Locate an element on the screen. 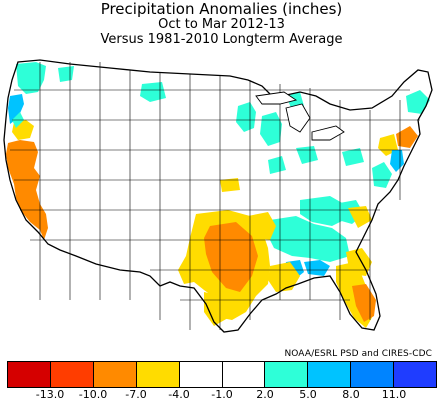 This screenshot has height=401, width=443. patch-washington-wet-light is located at coordinates (31, 78).